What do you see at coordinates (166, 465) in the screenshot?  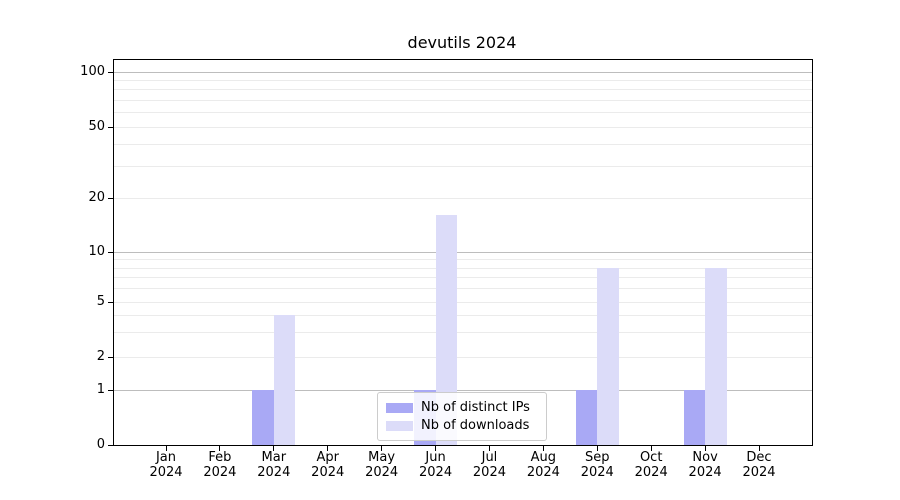 I see `x-tick-label: Jan 2024` at bounding box center [166, 465].